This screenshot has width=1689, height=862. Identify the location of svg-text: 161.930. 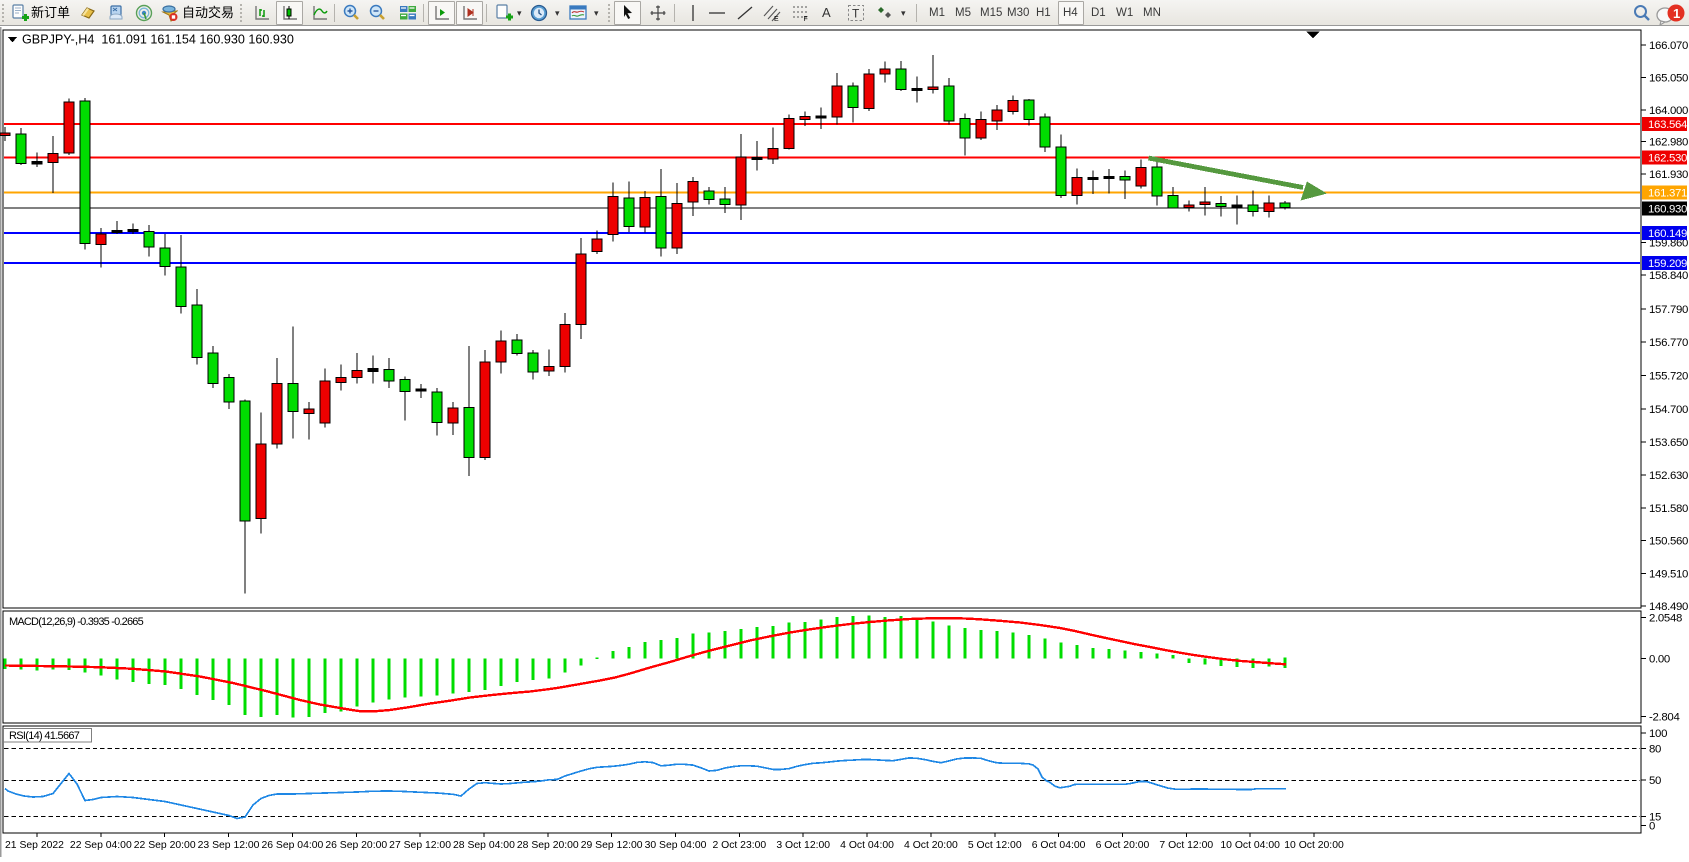
(1668, 175).